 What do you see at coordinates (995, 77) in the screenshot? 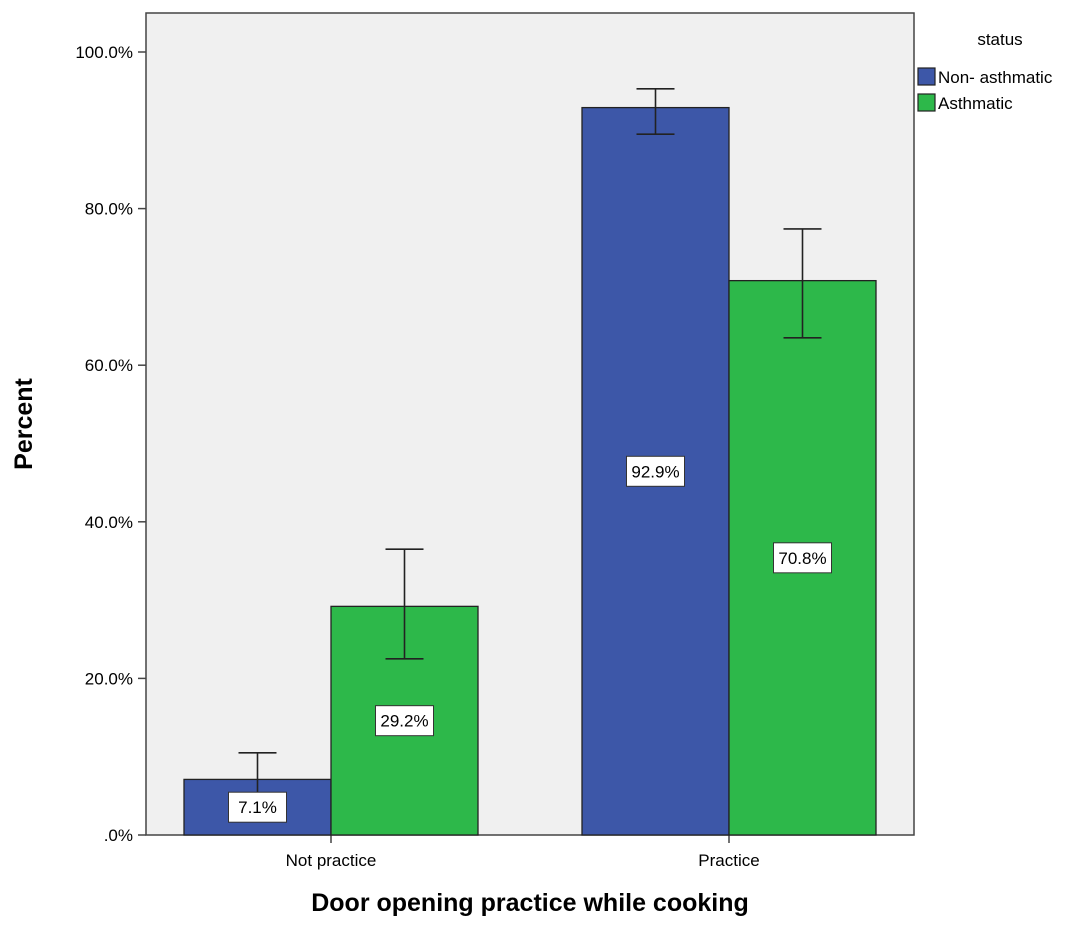
I see `legend-label: Non- asthmatic` at bounding box center [995, 77].